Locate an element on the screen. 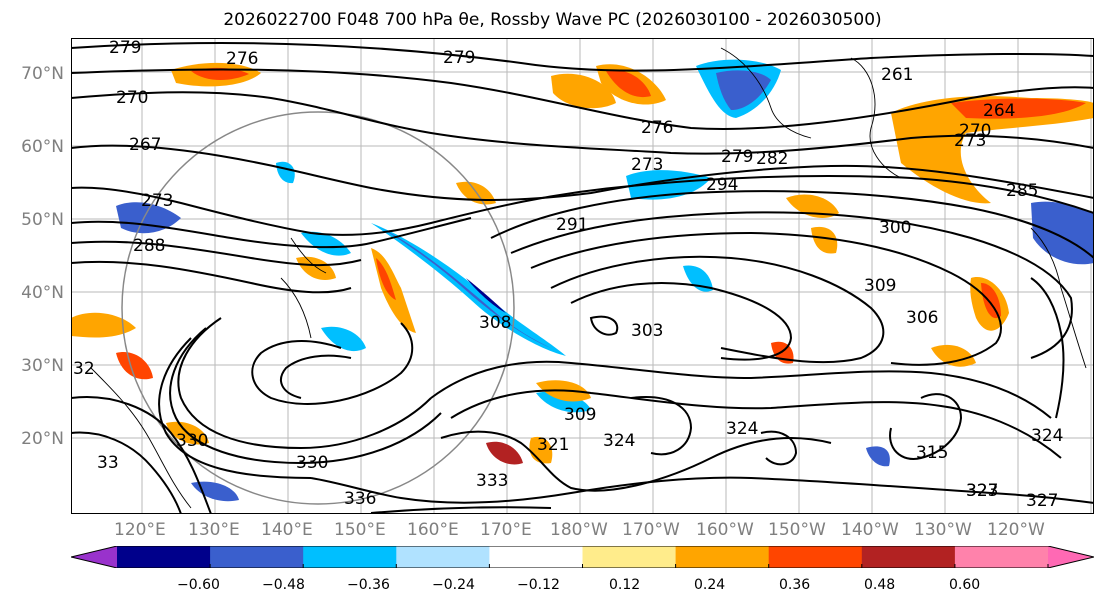 This screenshot has height=606, width=1105. lon-label-160w: 160°W is located at coordinates (725, 530).